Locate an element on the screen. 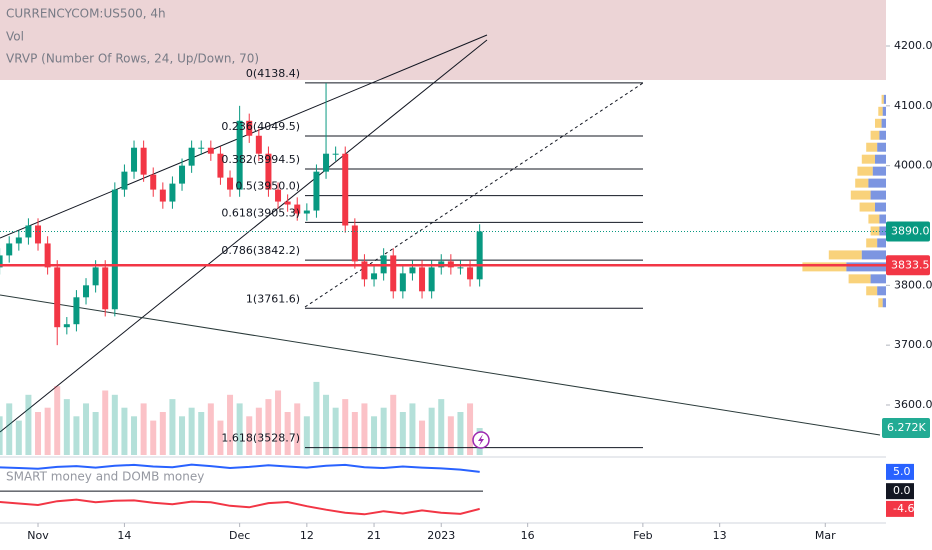 The image size is (932, 550). fib-label: 0.382(3994.5) is located at coordinates (260, 159).